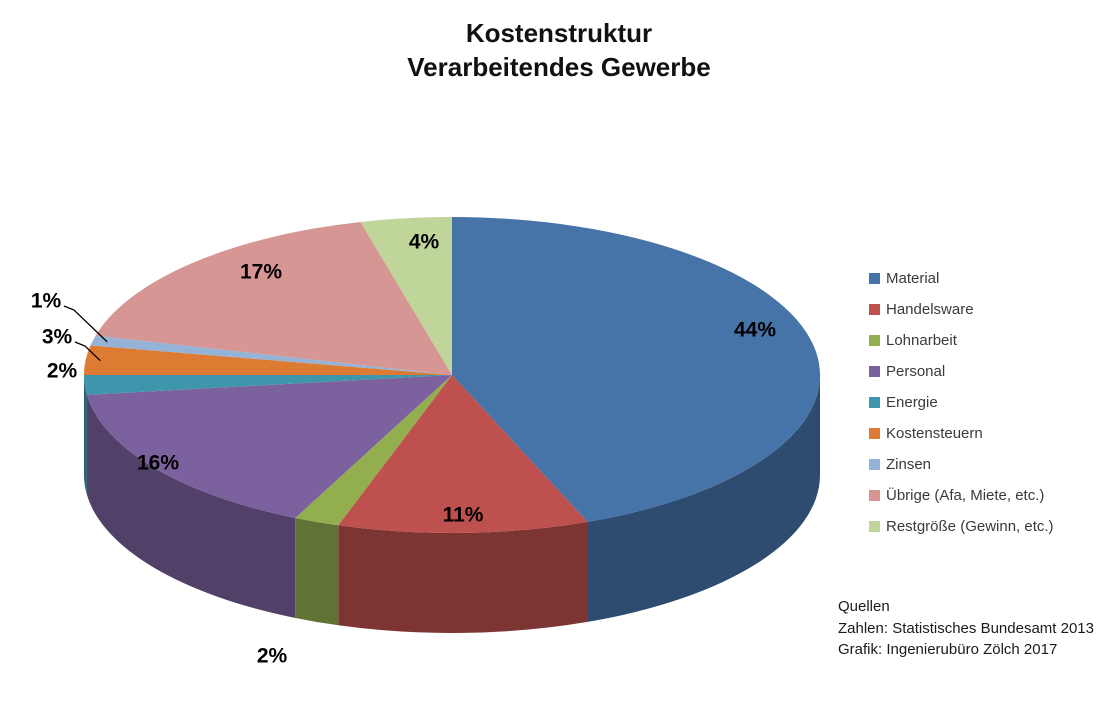  Describe the element at coordinates (934, 433) in the screenshot. I see `legend-item-label: Kostensteuern` at that location.